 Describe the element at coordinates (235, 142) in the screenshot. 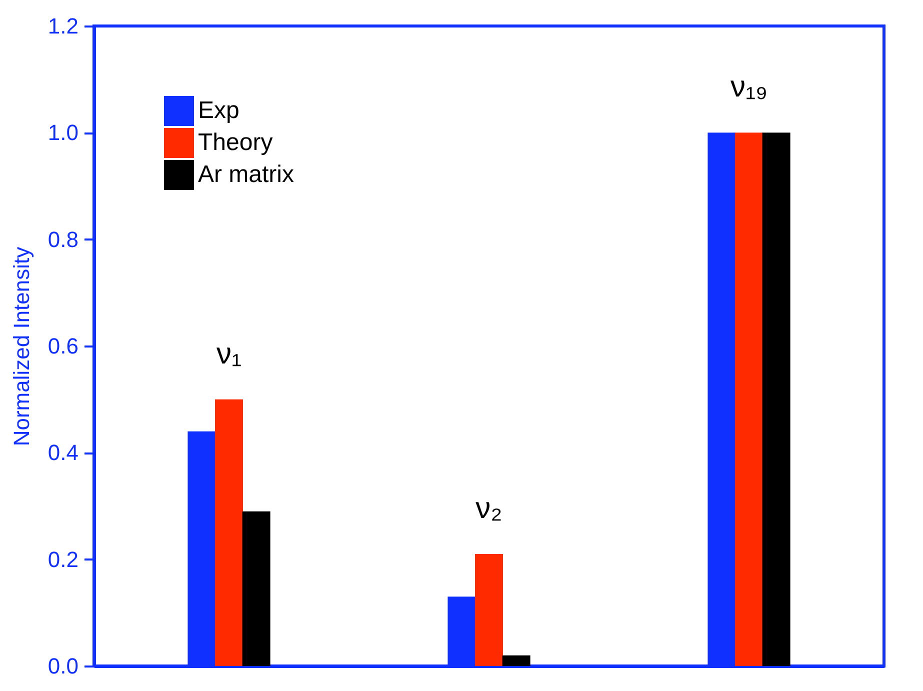

I see `legend-label: Theory` at that location.